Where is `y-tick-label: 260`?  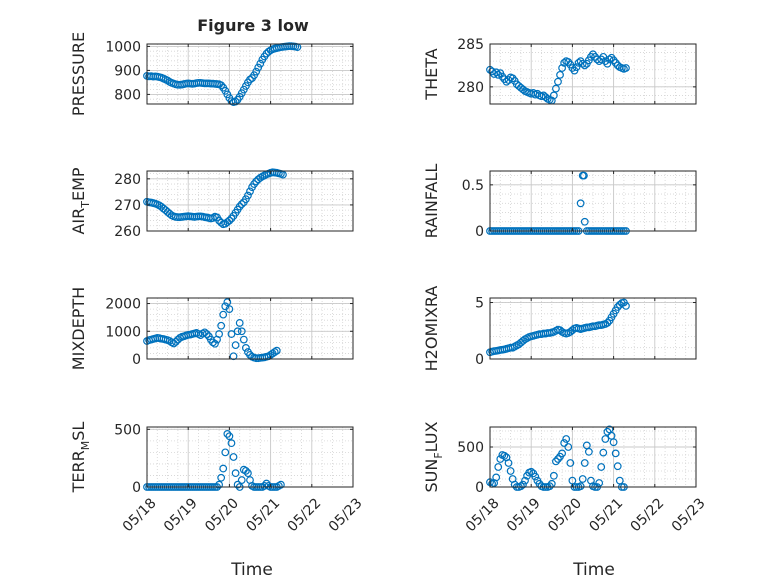
y-tick-label: 260 is located at coordinates (127, 232).